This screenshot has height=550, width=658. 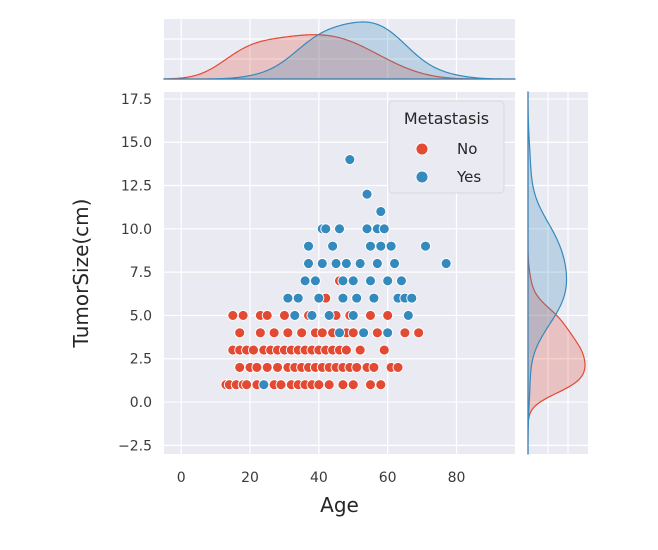 I want to click on y-tick-label: −2.5, so click(x=135, y=446).